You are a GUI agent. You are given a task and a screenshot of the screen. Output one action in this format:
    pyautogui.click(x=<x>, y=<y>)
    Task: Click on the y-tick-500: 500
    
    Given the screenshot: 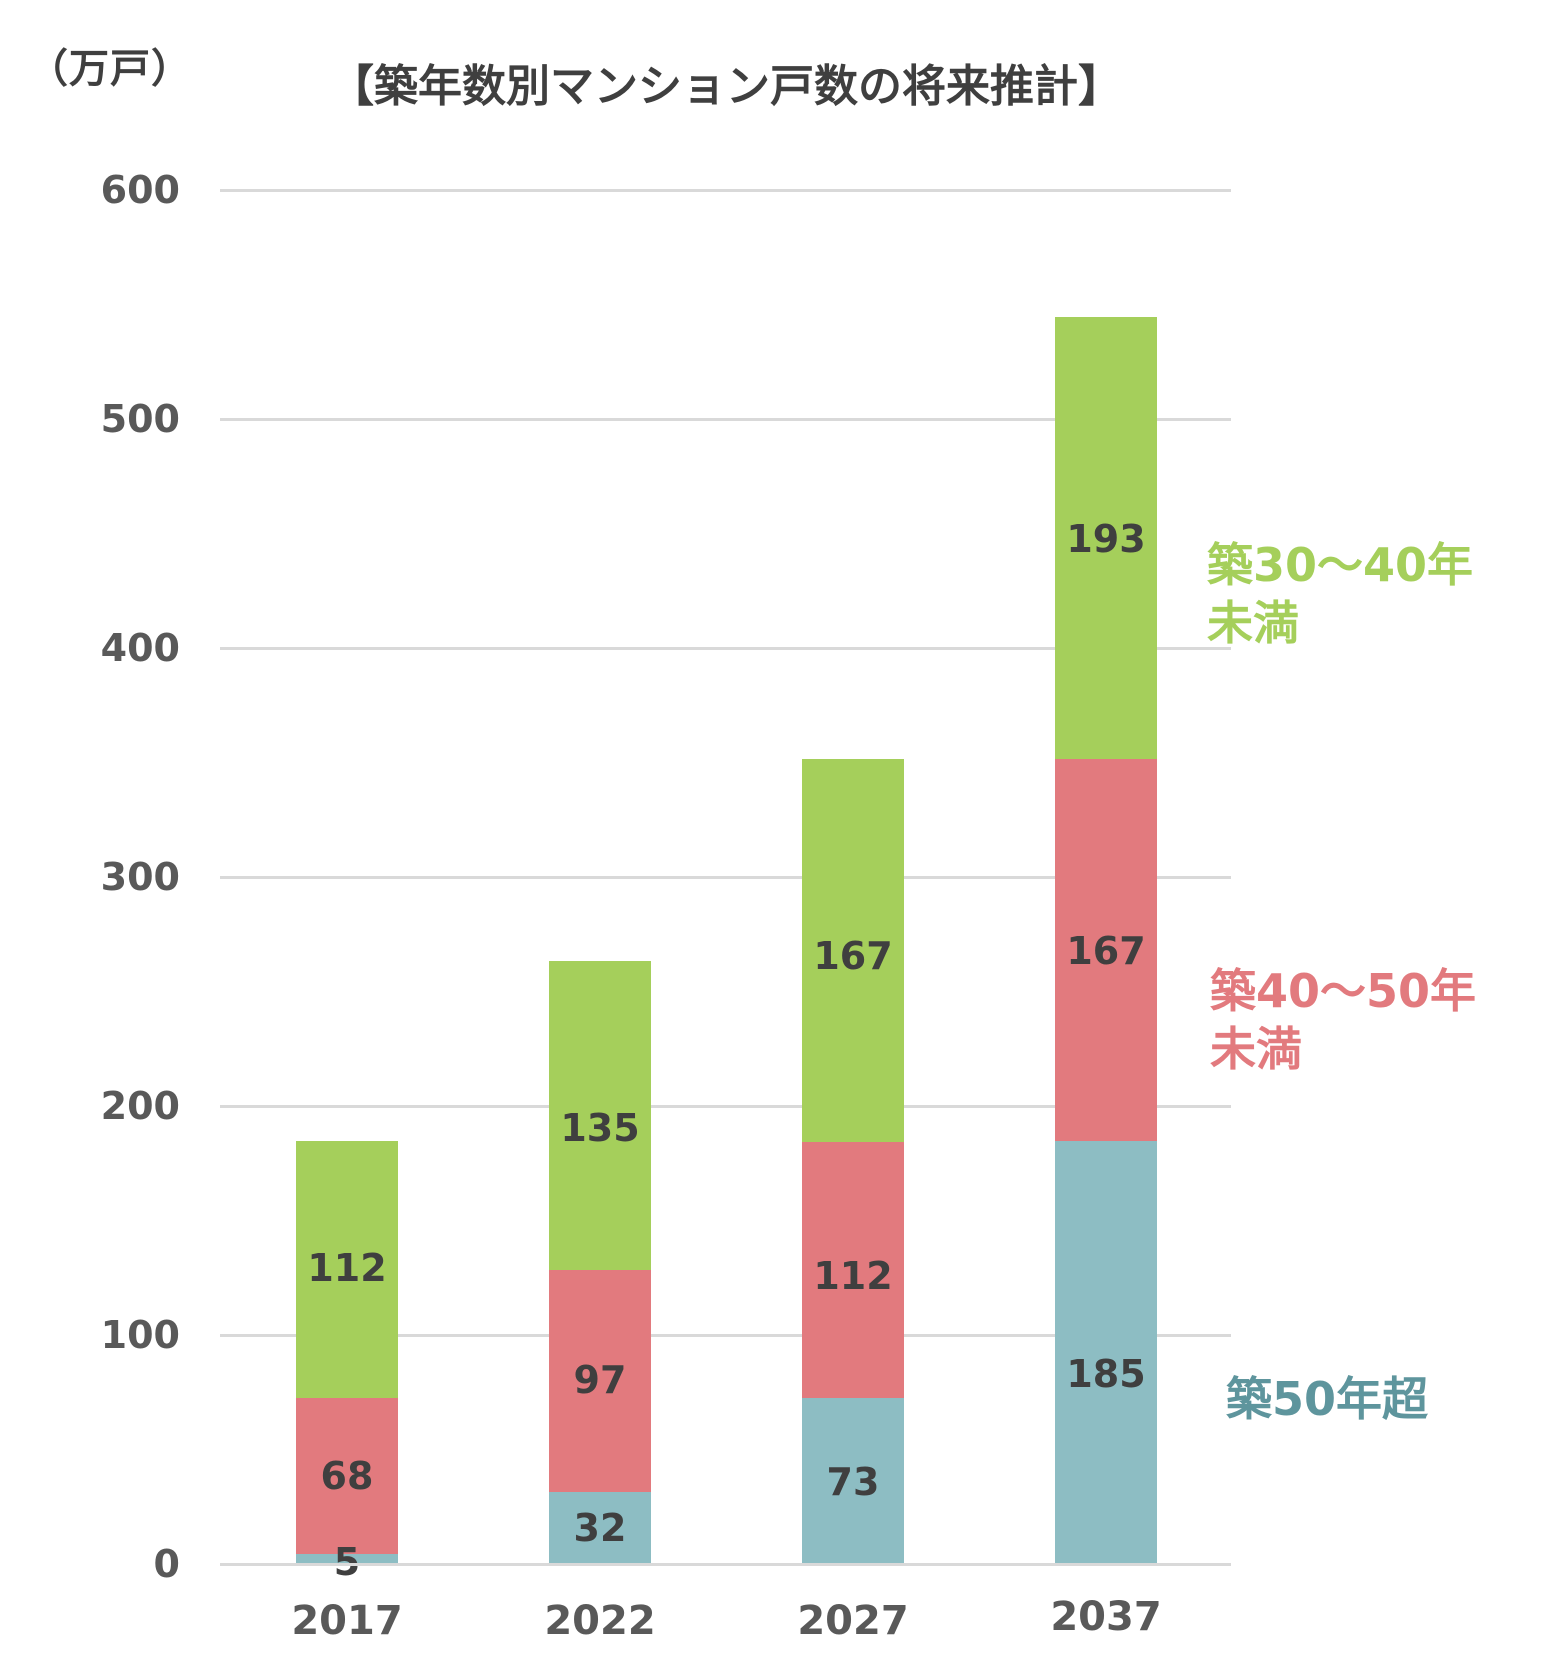 What is the action you would take?
    pyautogui.click(x=140, y=419)
    